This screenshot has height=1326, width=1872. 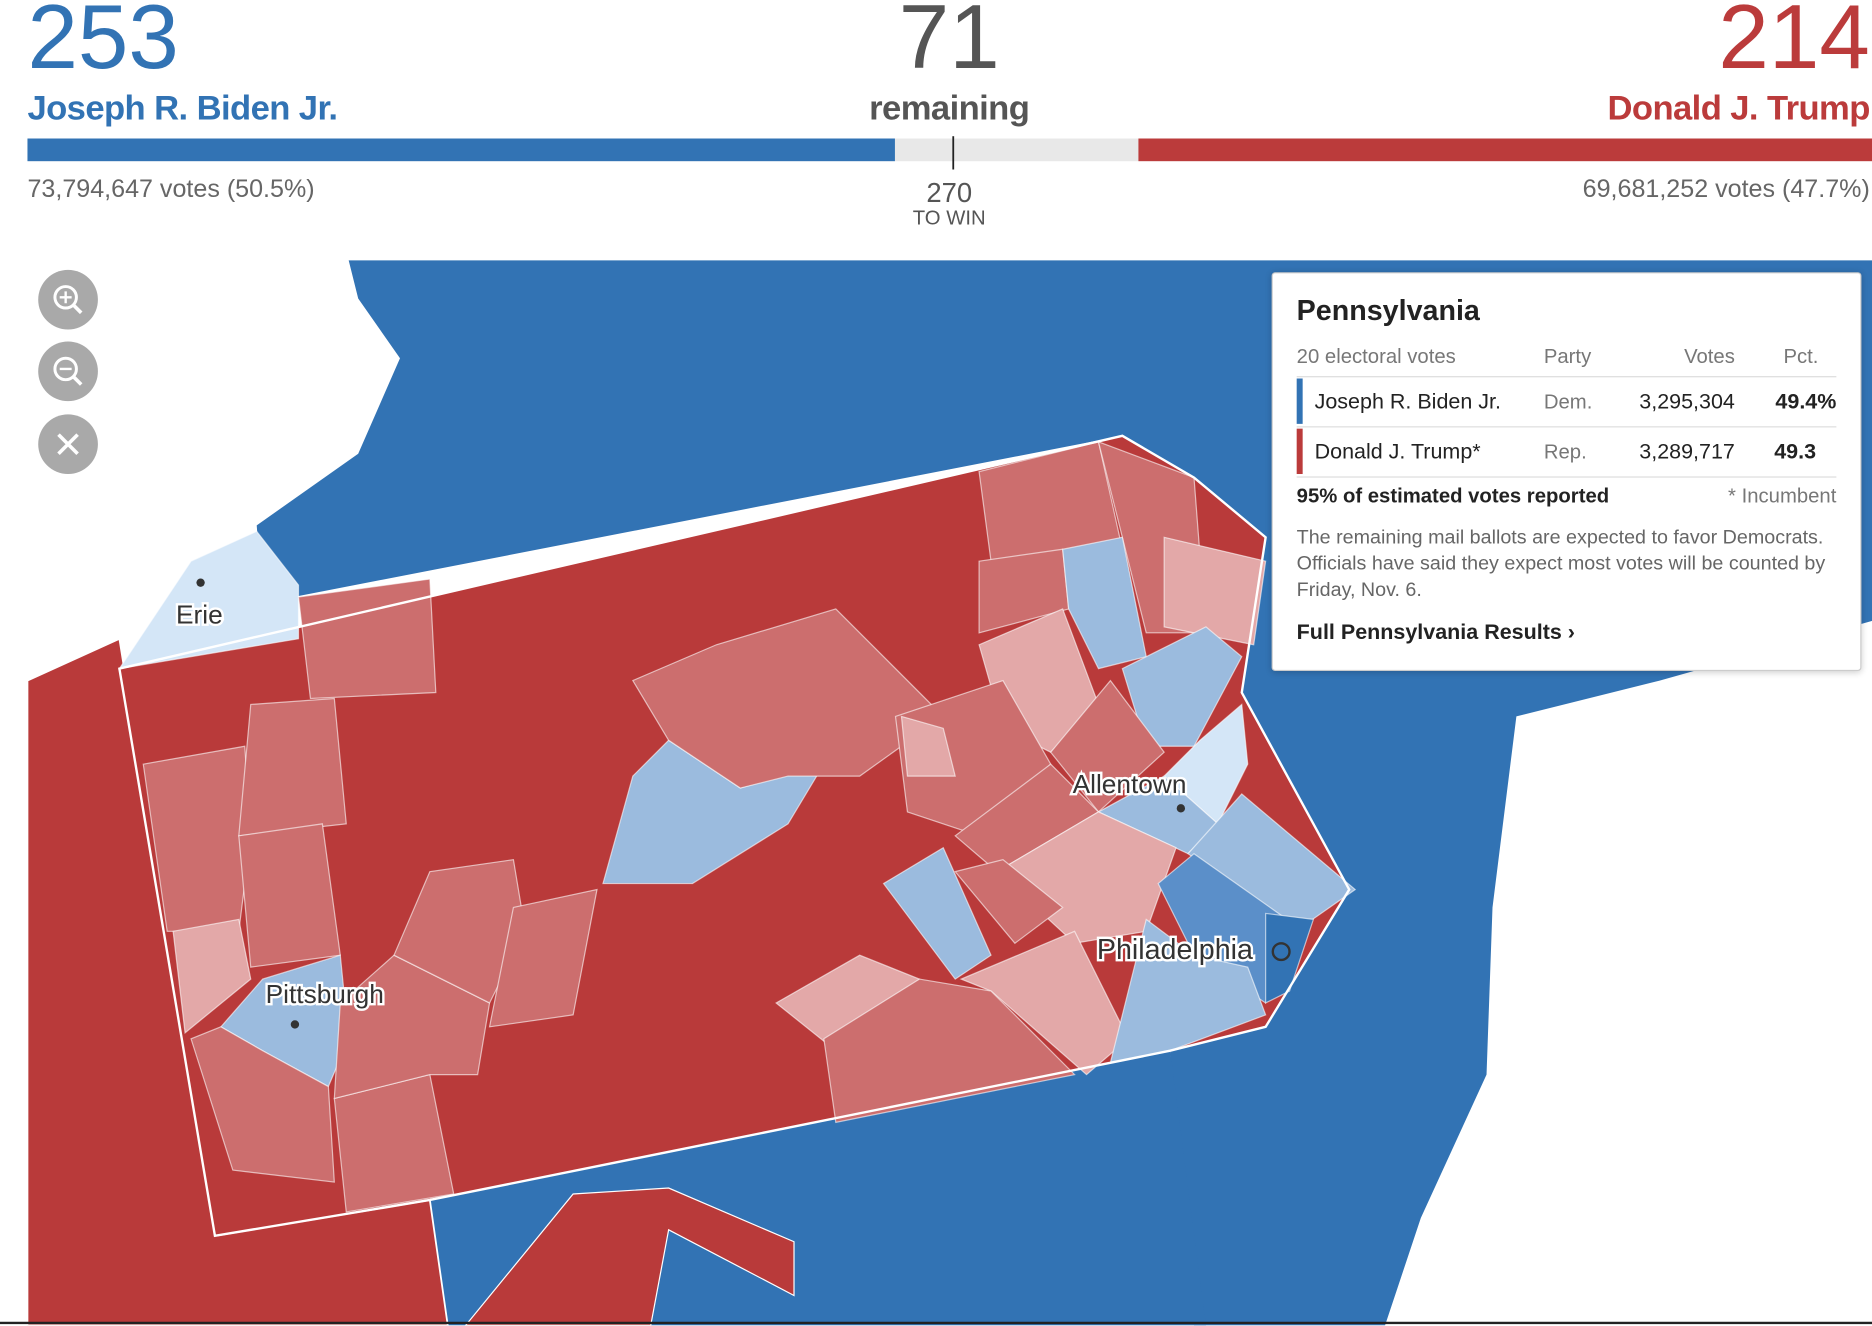 What do you see at coordinates (629, 1256) in the screenshot?
I see `west-virginia` at bounding box center [629, 1256].